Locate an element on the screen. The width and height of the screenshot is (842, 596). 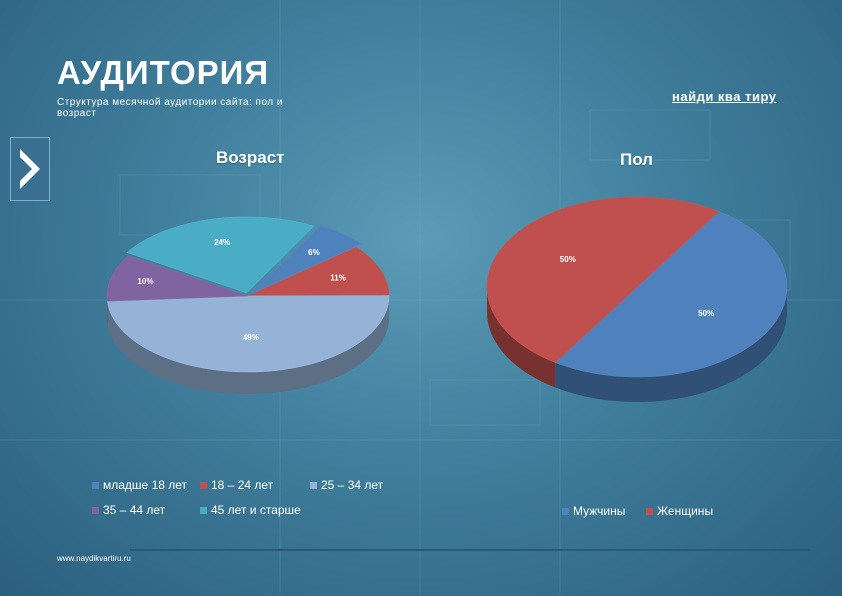
pie-data-label: 11% is located at coordinates (338, 277).